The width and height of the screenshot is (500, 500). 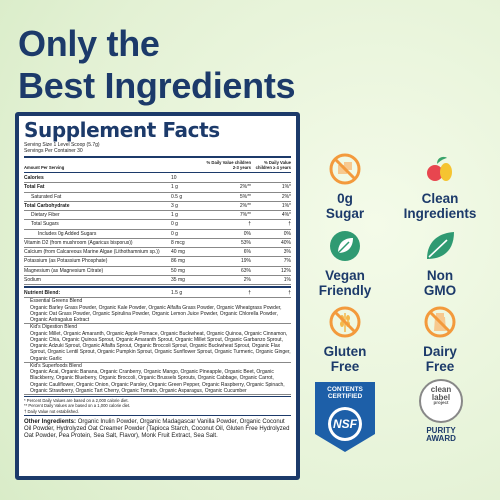 What do you see at coordinates (157, 206) in the screenshot?
I see `nutrient-row: Total Carbohydrate 3 g 2%** 1%*` at bounding box center [157, 206].